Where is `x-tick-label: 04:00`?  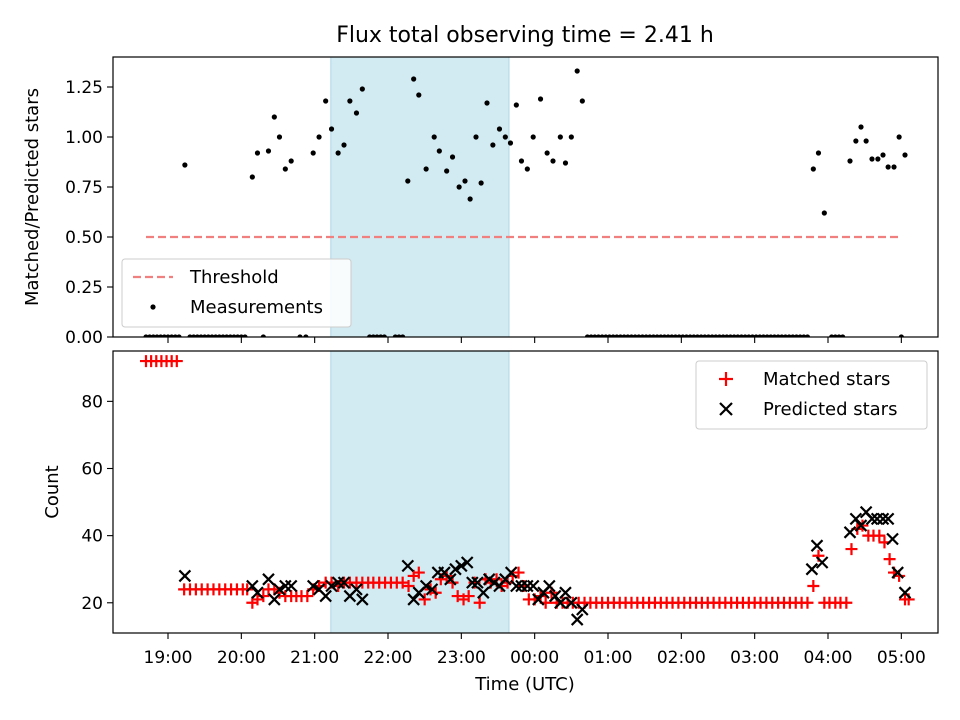 x-tick-label: 04:00 is located at coordinates (828, 658).